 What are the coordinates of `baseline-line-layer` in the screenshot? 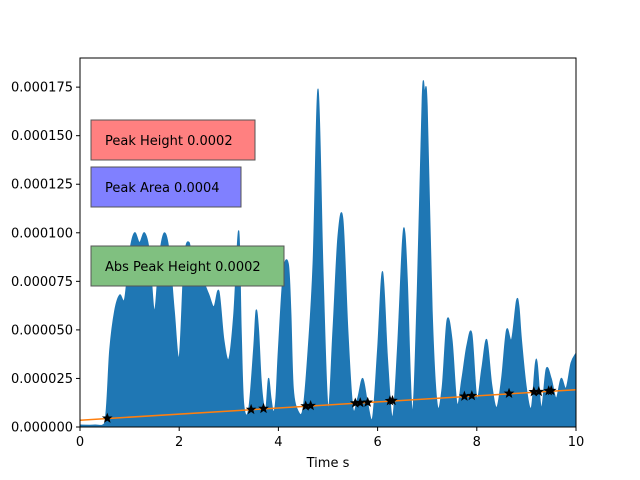 It's located at (328, 404).